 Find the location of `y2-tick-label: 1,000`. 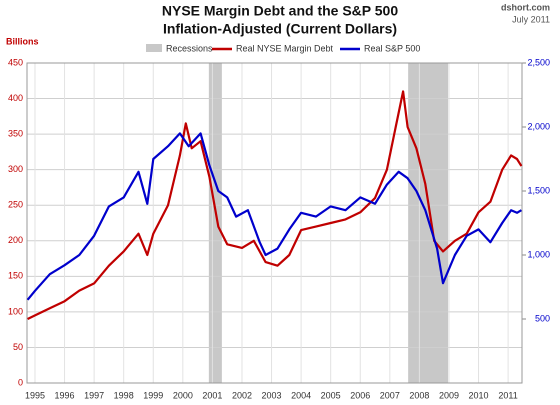

y2-tick-label: 1,000 is located at coordinates (538, 254).